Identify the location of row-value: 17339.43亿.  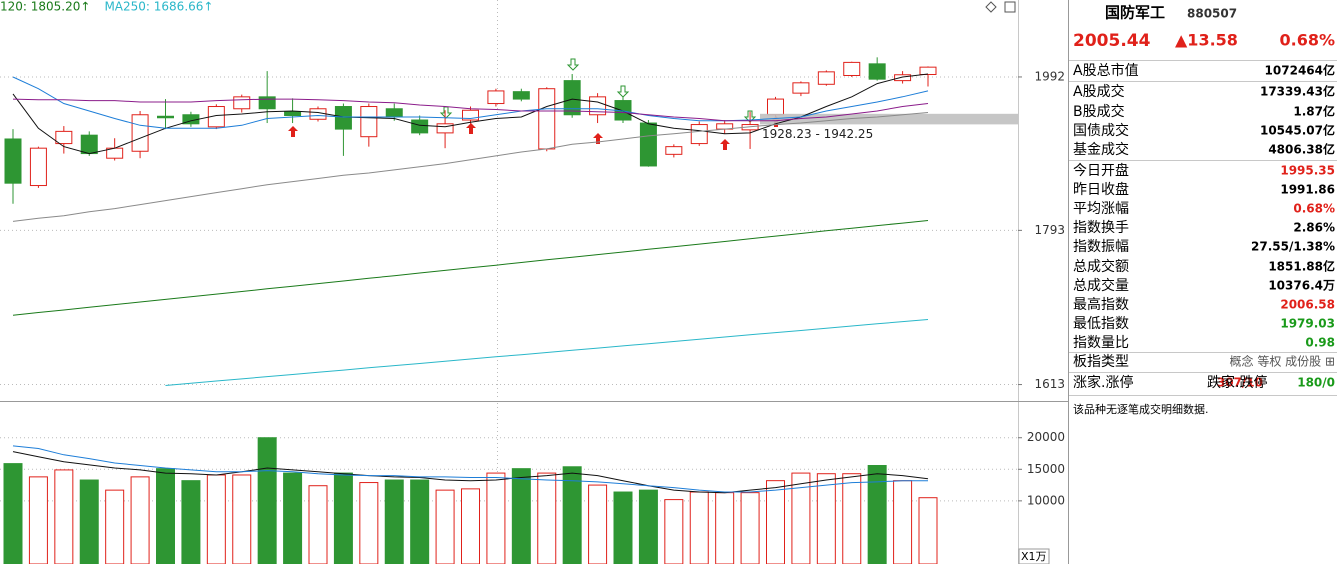
(1297, 91).